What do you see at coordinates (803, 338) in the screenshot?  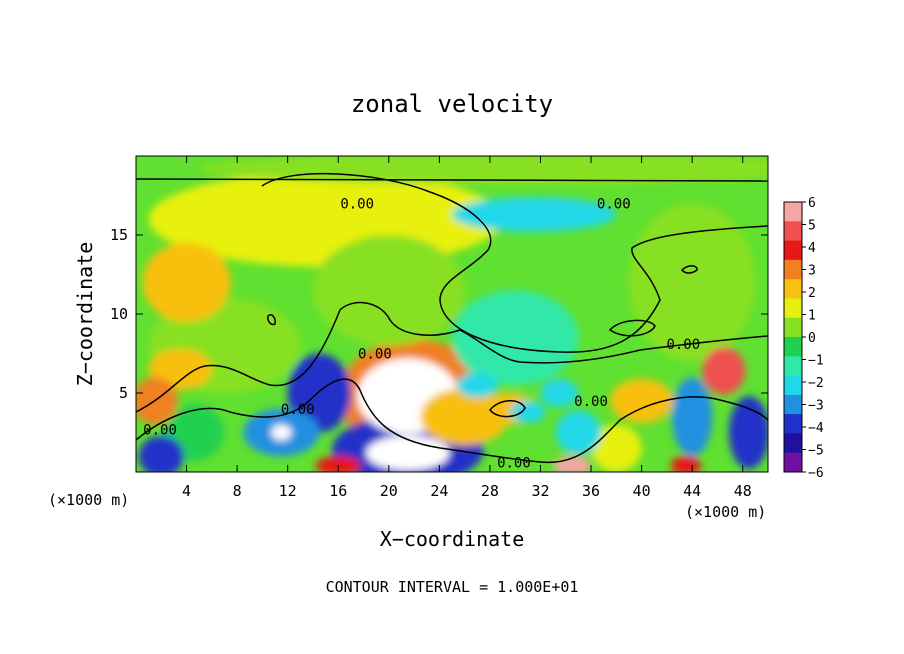 I see `colorbar: 6 5 4 3 2 1 0 −1 −2 −3 −4 −5 −6` at bounding box center [803, 338].